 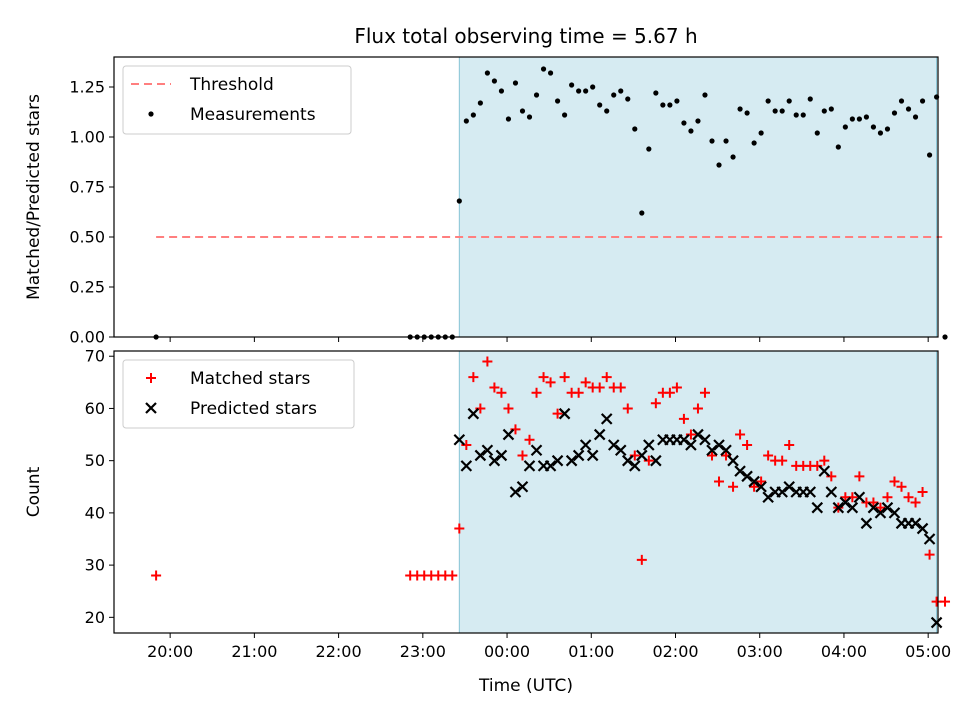 I want to click on y-tick-label: 1.00, so click(x=87, y=137).